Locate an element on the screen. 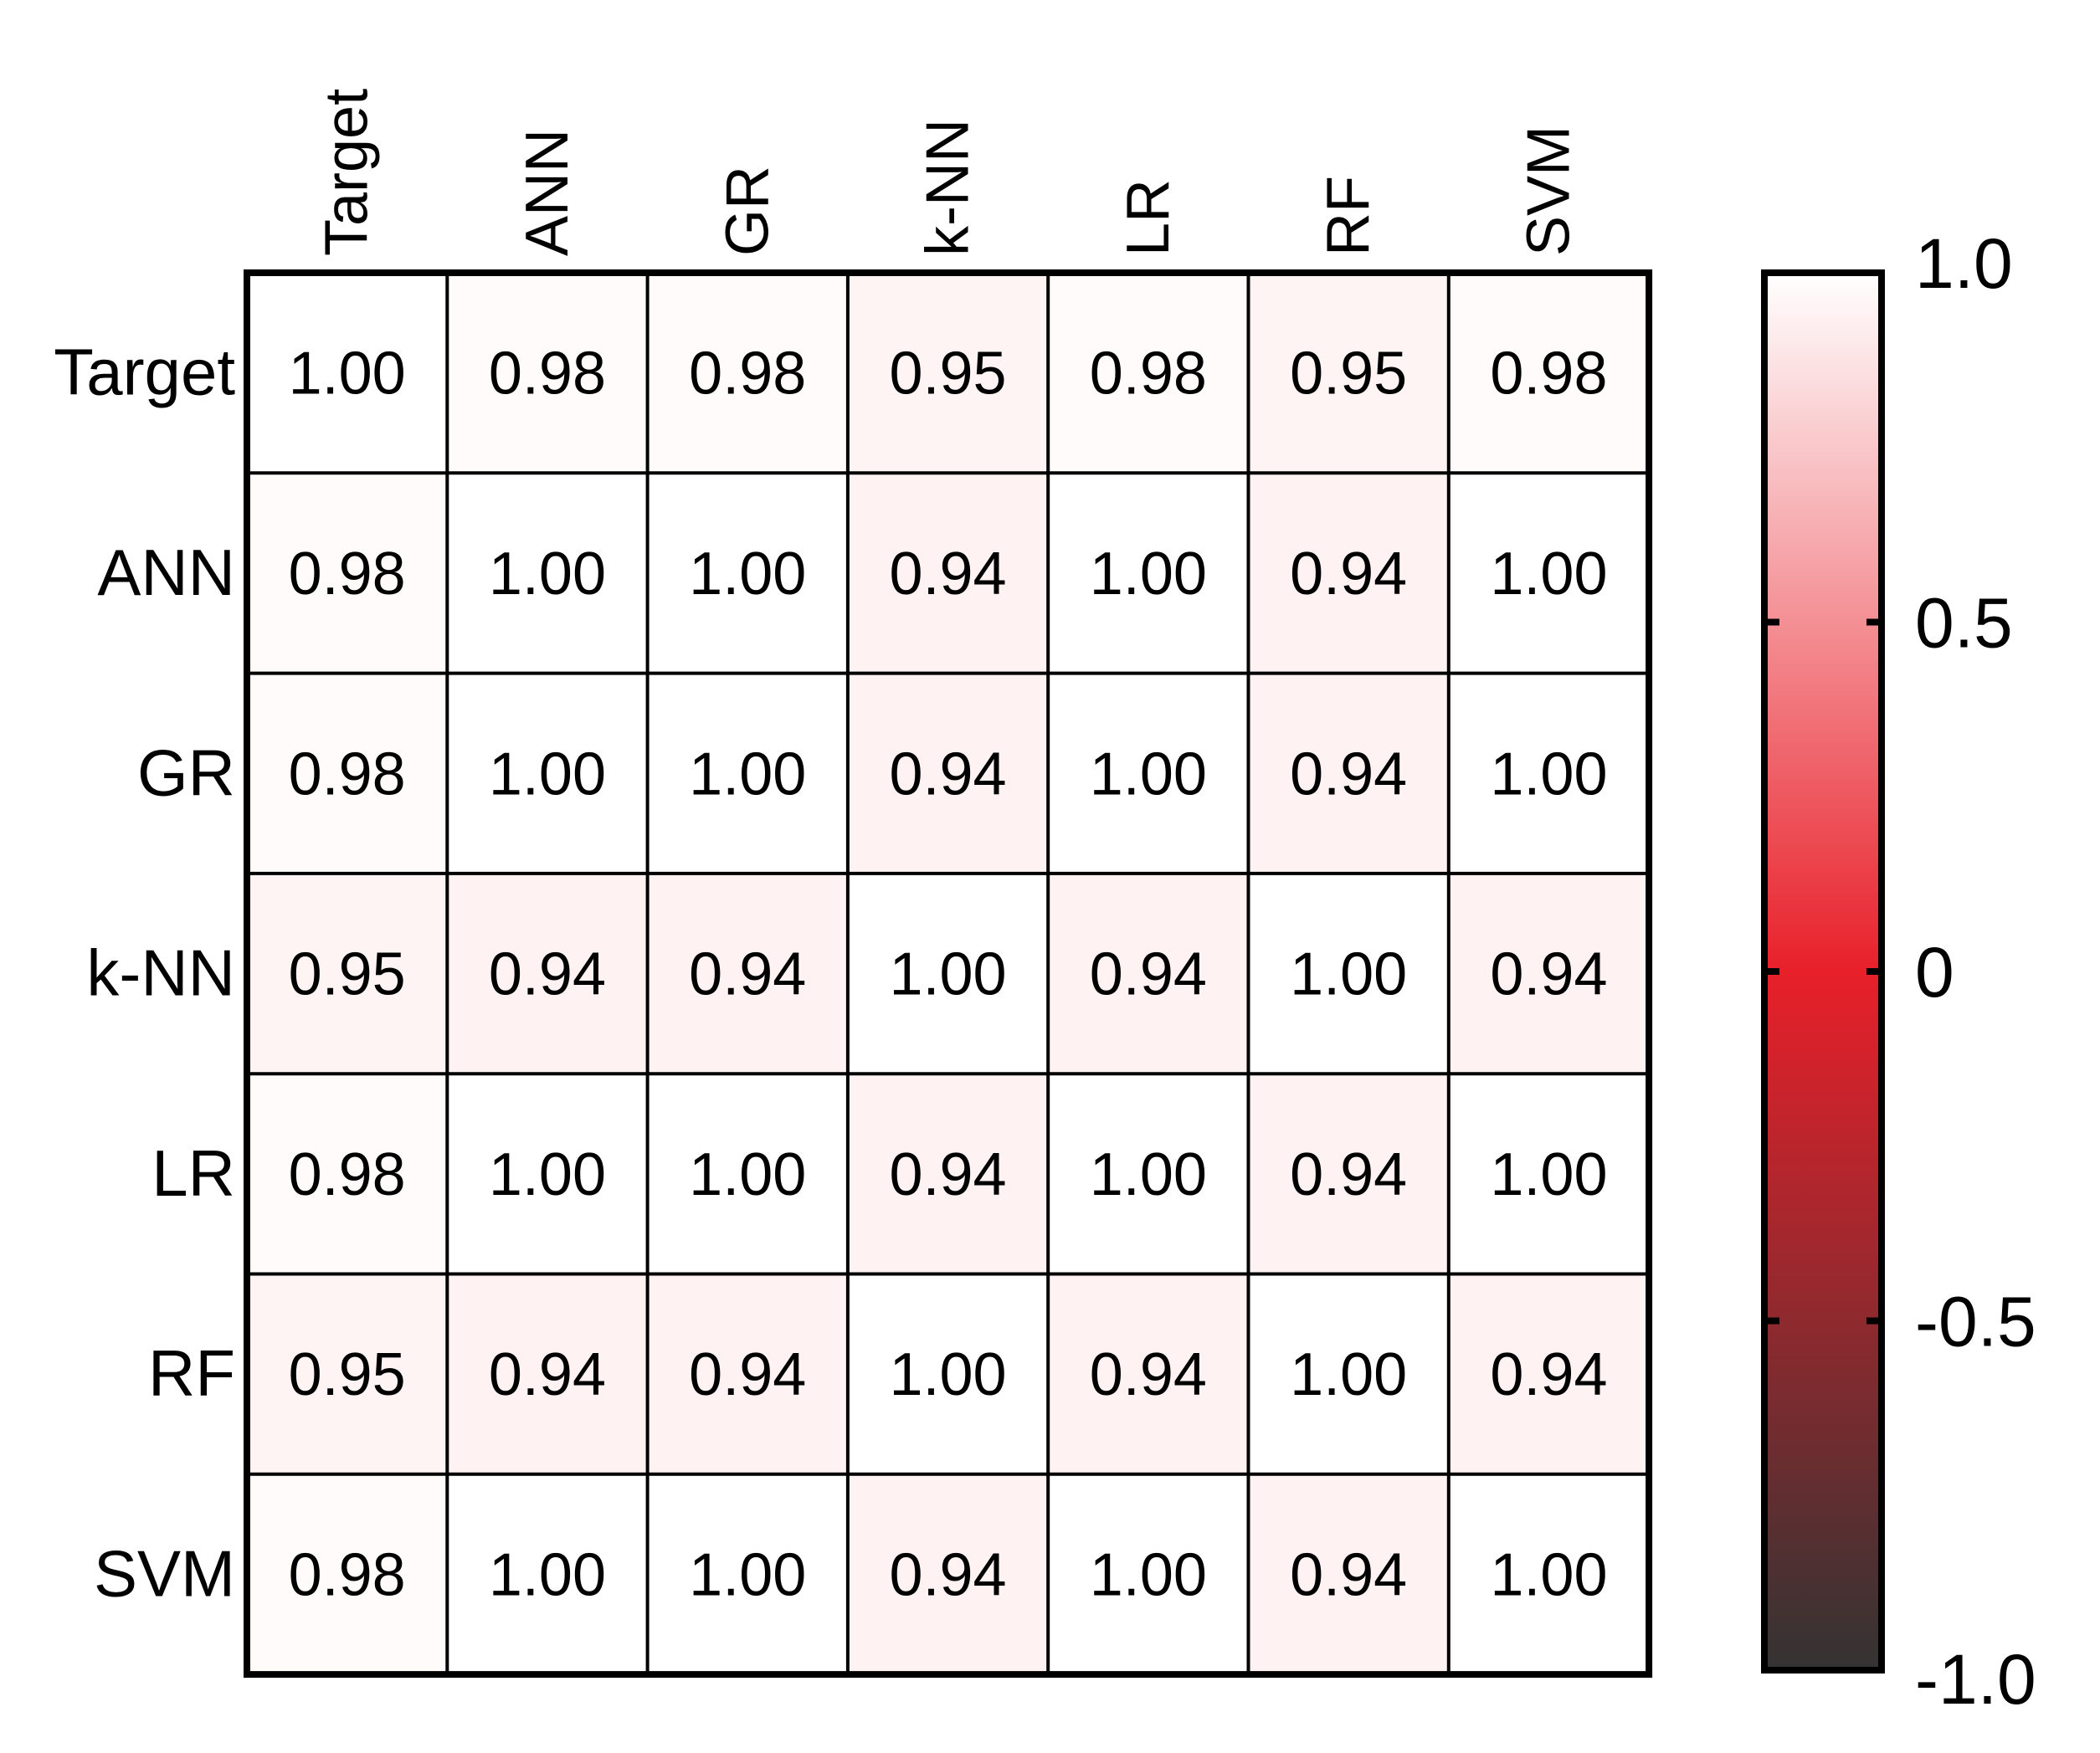  heatmap-cell-RF-ANN is located at coordinates (547, 1374).